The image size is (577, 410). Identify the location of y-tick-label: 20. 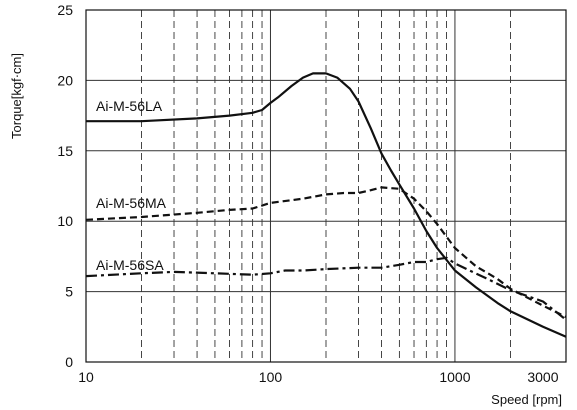
(65, 80).